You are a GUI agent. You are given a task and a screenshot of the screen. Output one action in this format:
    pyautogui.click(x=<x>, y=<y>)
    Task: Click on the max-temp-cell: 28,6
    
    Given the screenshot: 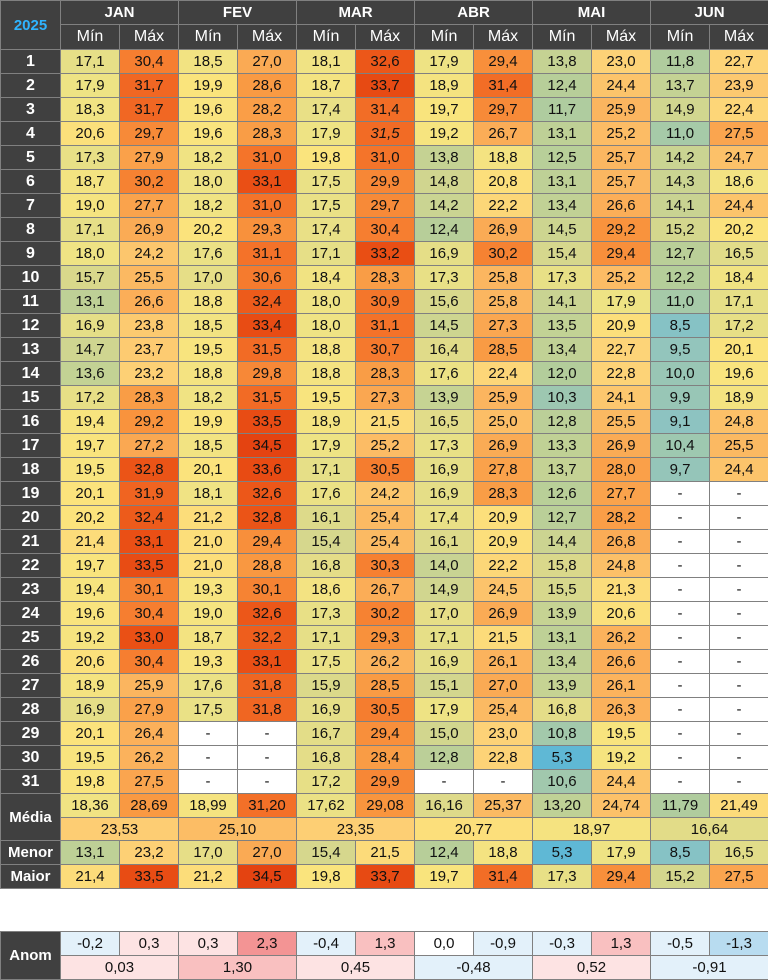 What is the action you would take?
    pyautogui.click(x=267, y=85)
    